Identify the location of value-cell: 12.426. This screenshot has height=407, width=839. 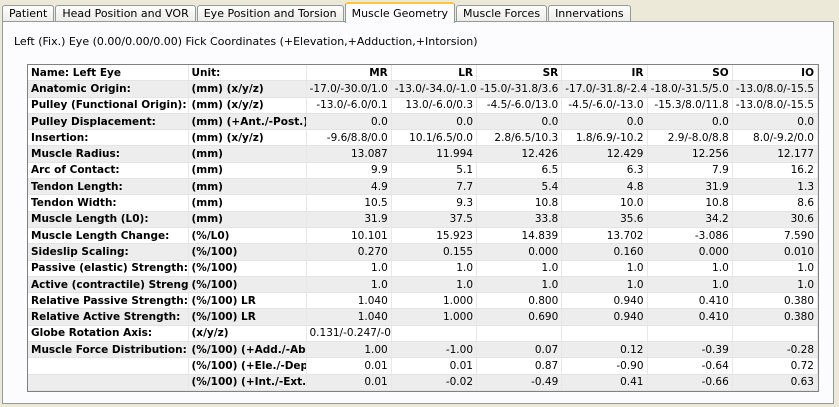
(519, 154).